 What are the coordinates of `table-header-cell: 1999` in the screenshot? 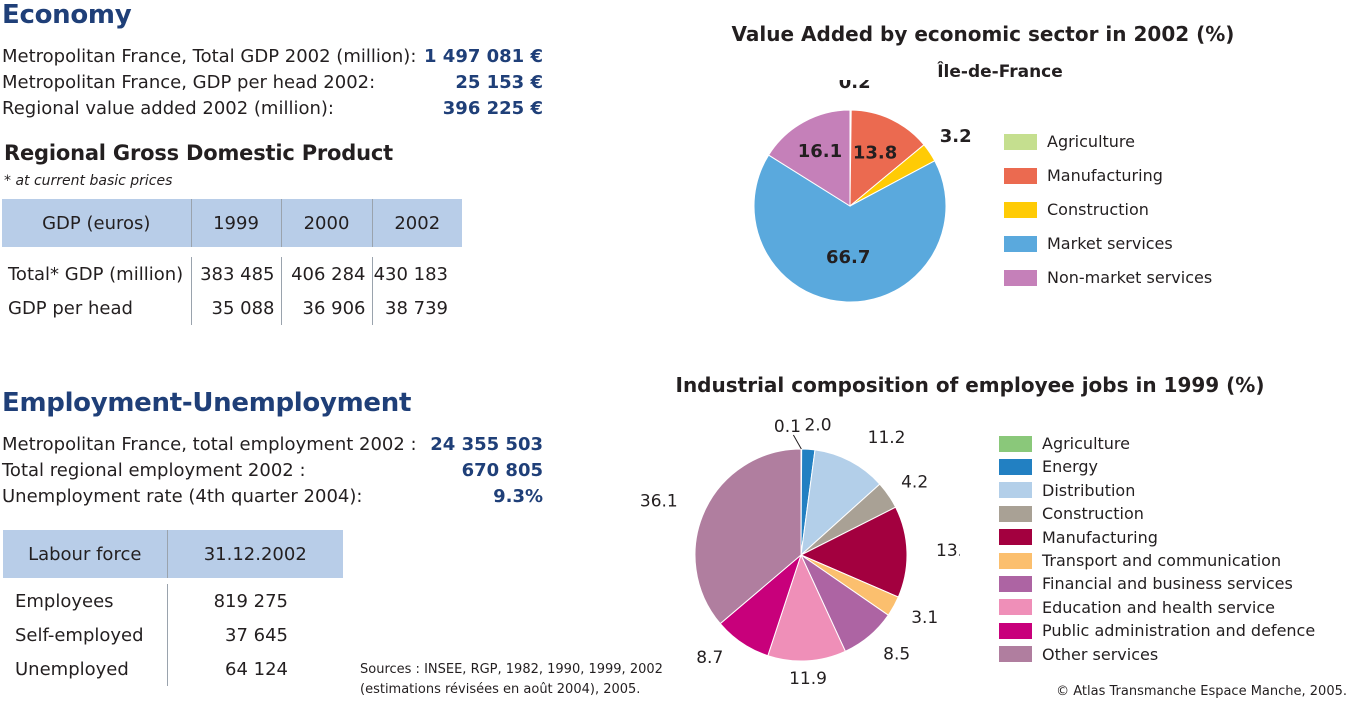 It's located at (236, 223).